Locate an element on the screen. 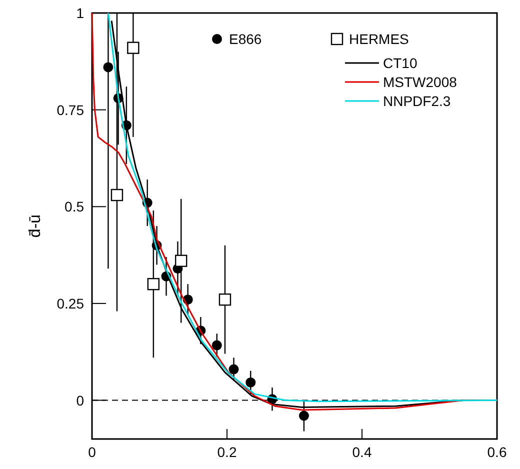 Image resolution: width=520 pixels, height=469 pixels. y-tick-label: 1 is located at coordinates (80, 13).